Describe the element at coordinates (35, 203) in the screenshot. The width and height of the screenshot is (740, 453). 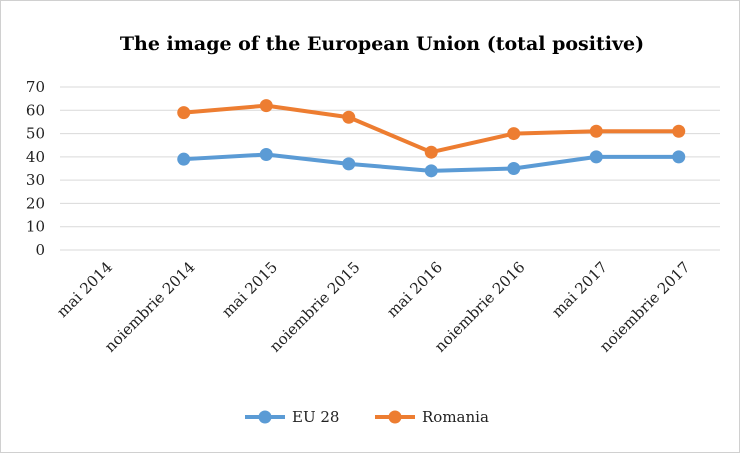
I see `y-tick-label: 20` at that location.